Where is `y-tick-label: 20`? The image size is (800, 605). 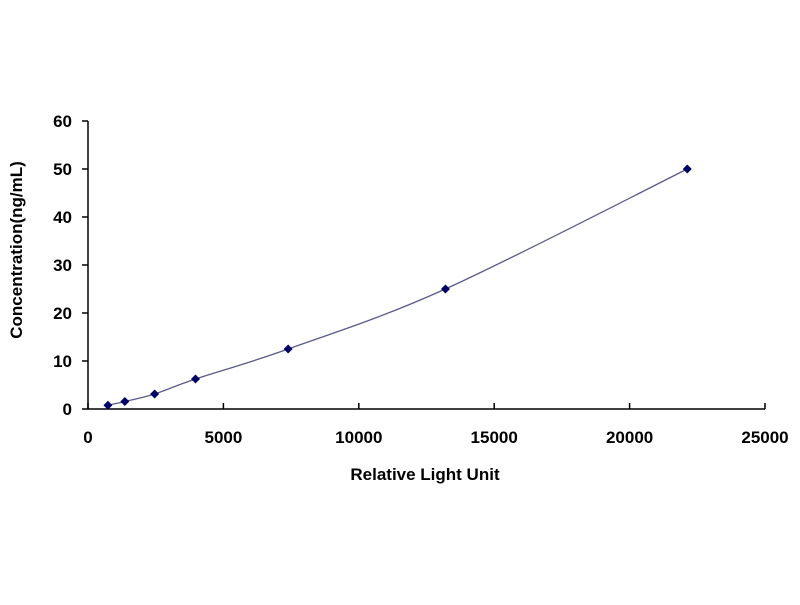 y-tick-label: 20 is located at coordinates (62, 313).